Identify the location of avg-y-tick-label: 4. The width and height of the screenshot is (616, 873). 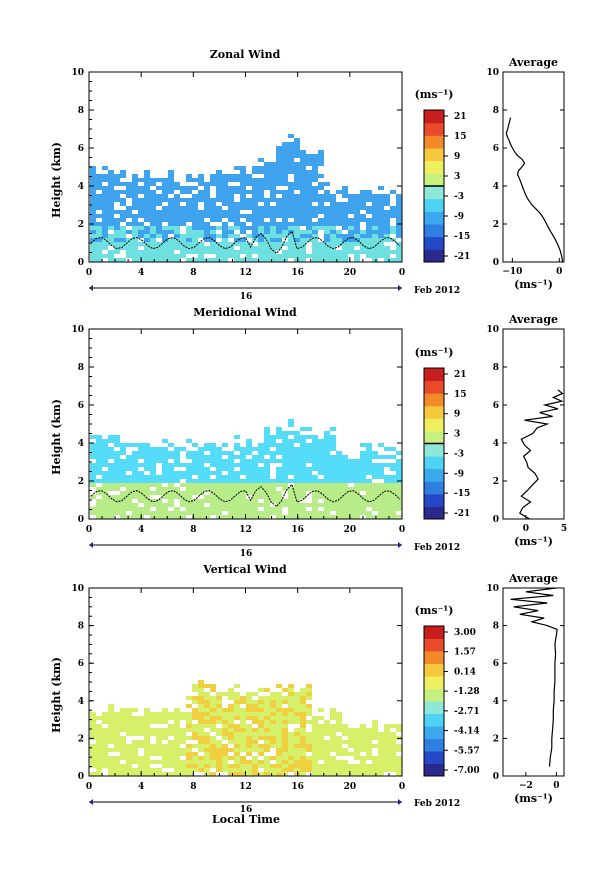
(496, 444).